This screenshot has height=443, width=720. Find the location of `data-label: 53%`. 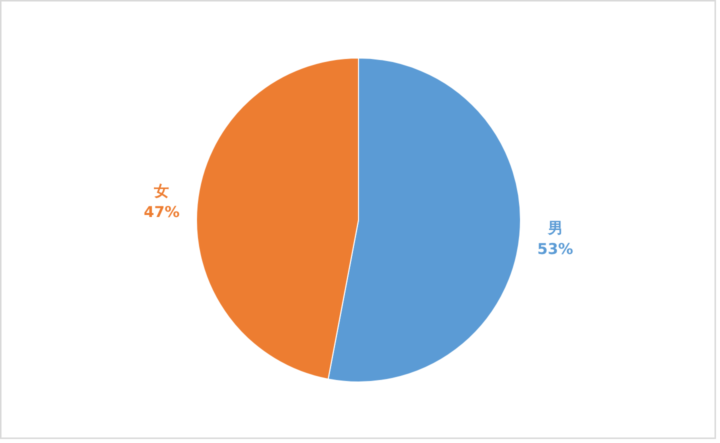

data-label: 53% is located at coordinates (555, 249).